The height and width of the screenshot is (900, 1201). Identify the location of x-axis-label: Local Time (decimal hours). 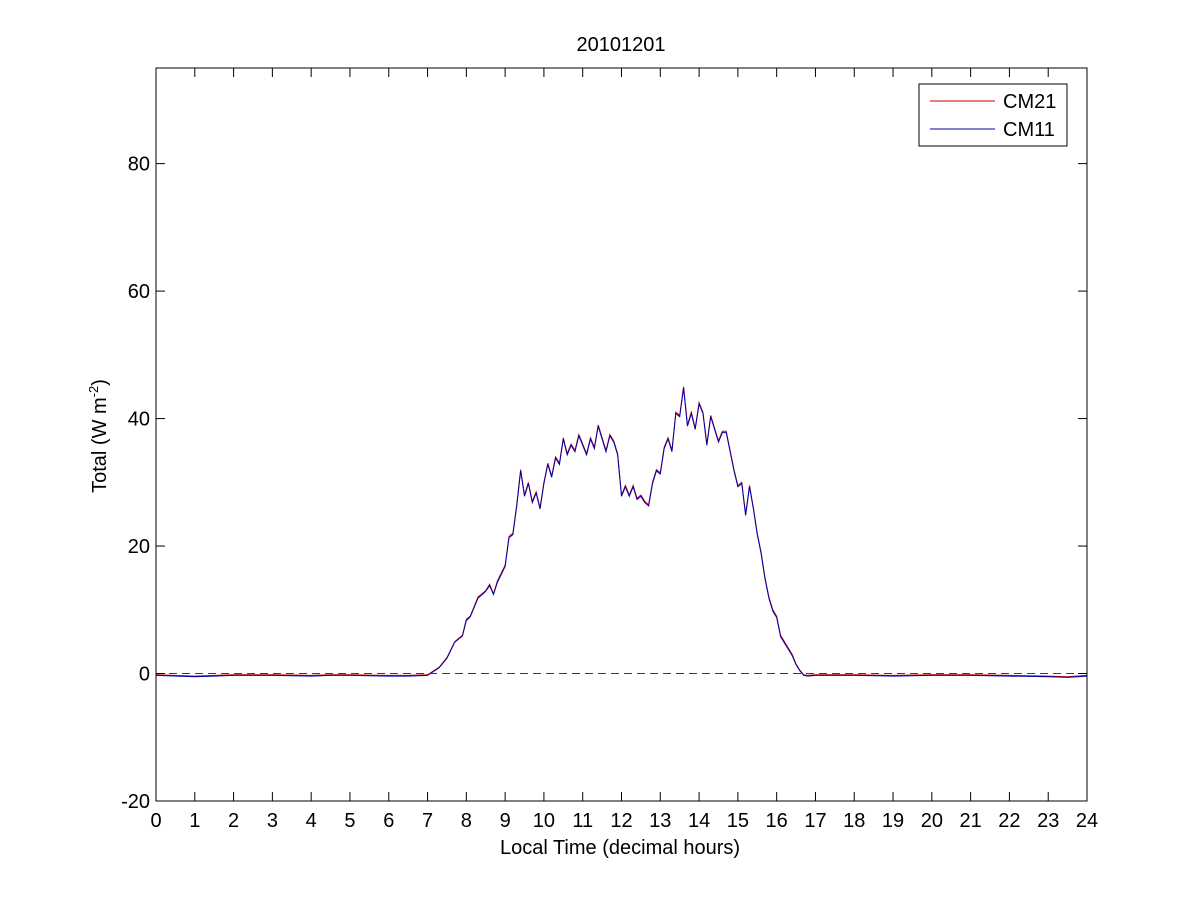
(620, 848).